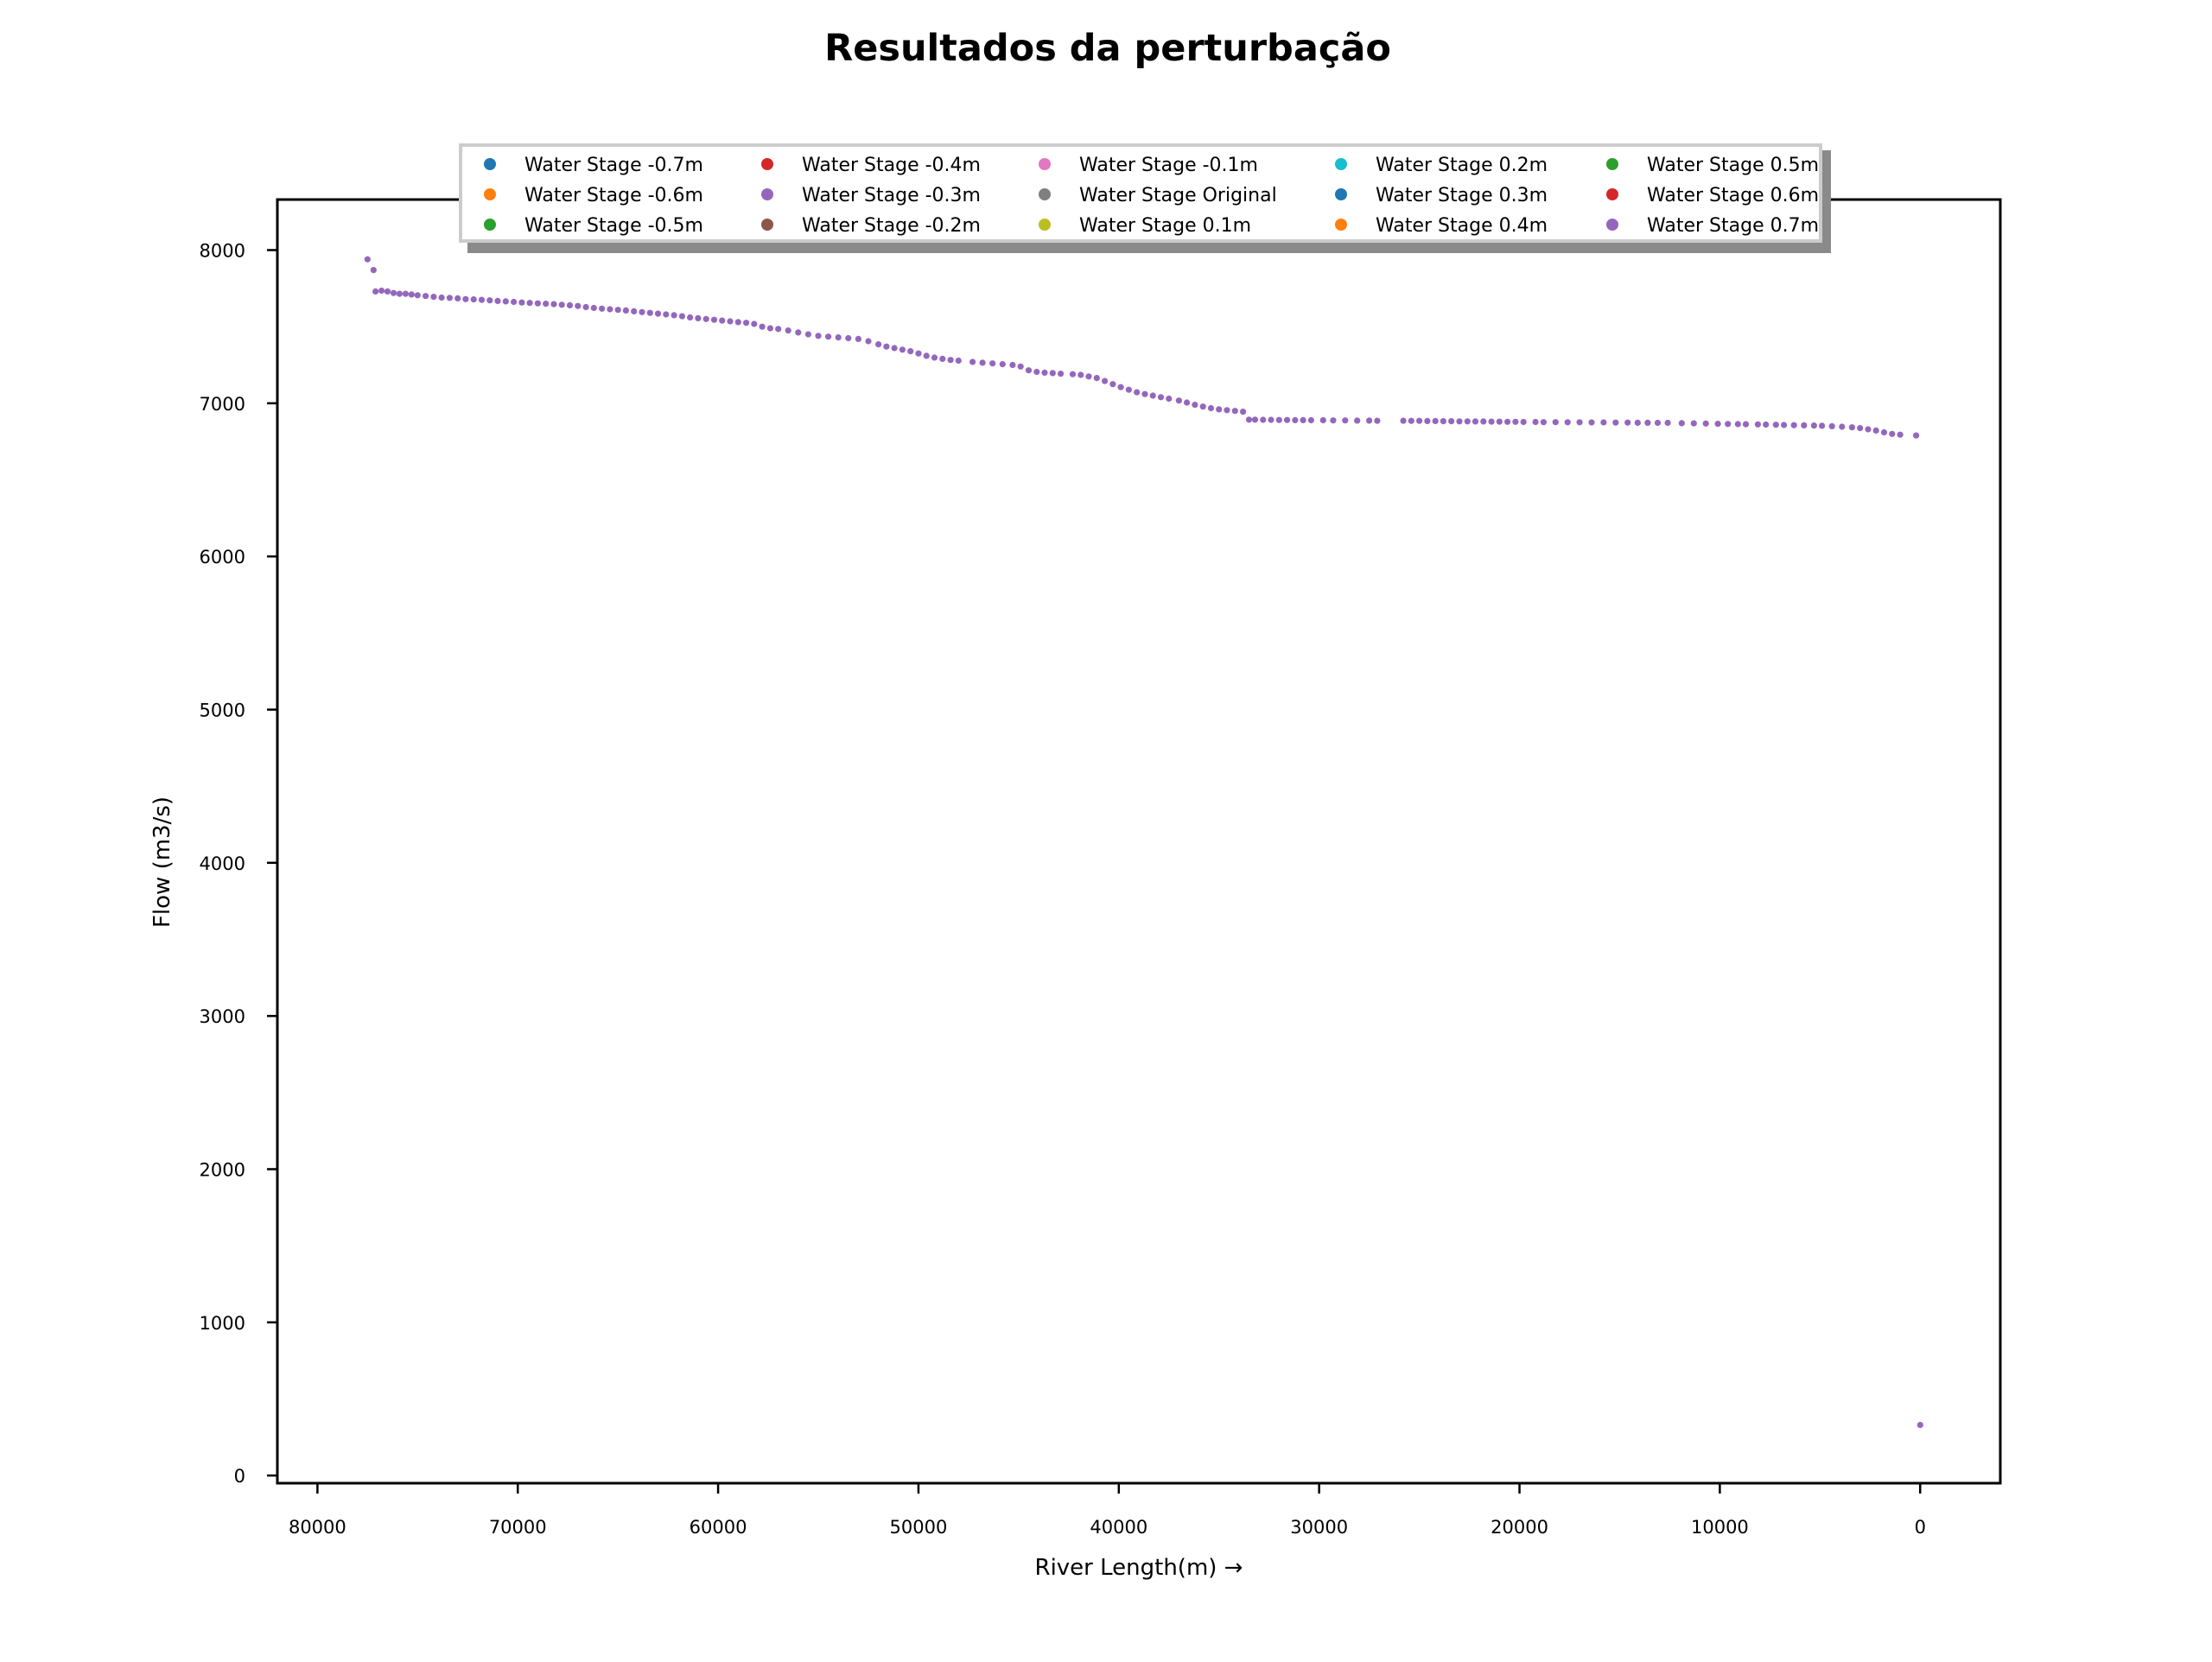 This screenshot has height=1662, width=2212. What do you see at coordinates (613, 195) in the screenshot?
I see `legend-label: Water Stage -0.6m` at bounding box center [613, 195].